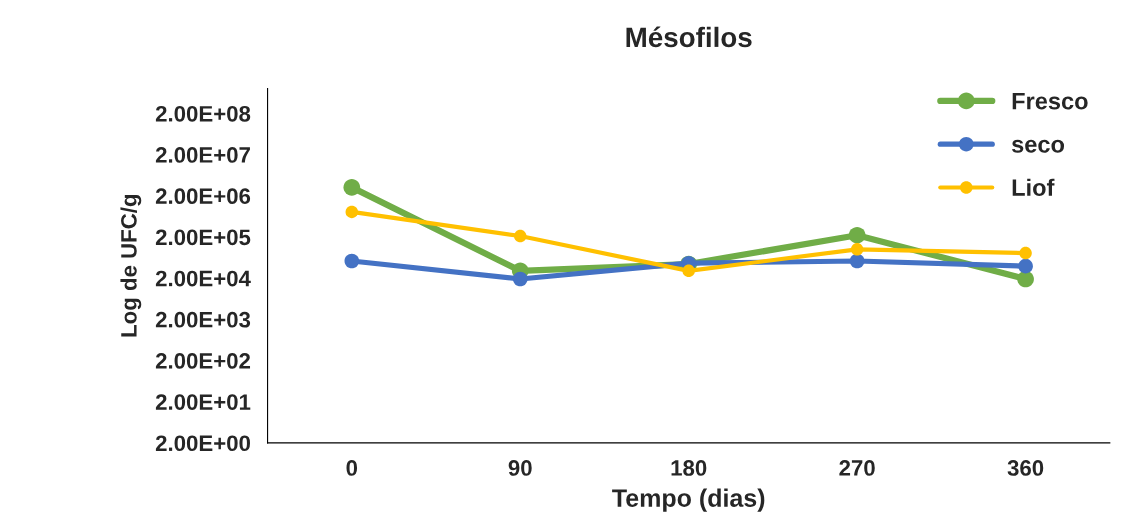 The image size is (1129, 521). Describe the element at coordinates (203, 196) in the screenshot. I see `y-tick-label: 2.00E+06` at that location.